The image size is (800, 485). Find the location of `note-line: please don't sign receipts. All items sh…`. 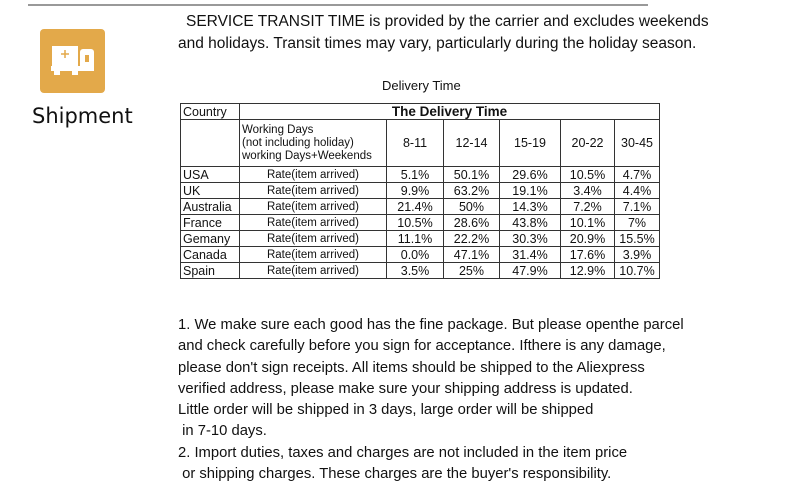

note-line: please don't sign receipts. All items sh… is located at coordinates (411, 367).